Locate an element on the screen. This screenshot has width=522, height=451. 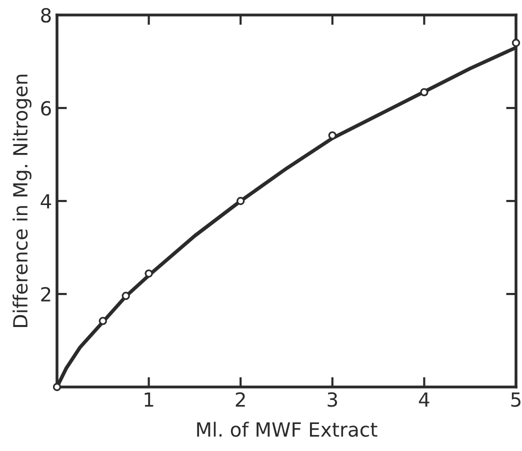
x-tick-label: 5 is located at coordinates (515, 399).